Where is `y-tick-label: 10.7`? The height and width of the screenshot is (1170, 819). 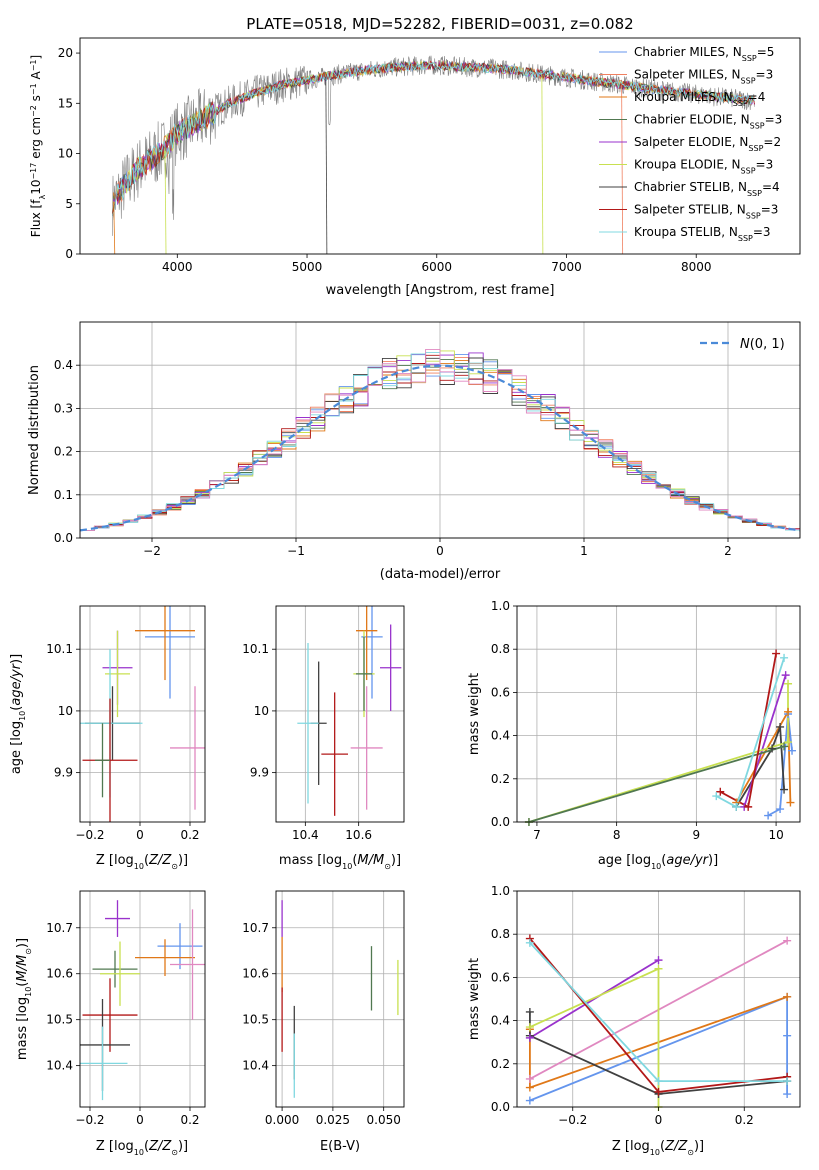
y-tick-label: 10.7 is located at coordinates (255, 928).